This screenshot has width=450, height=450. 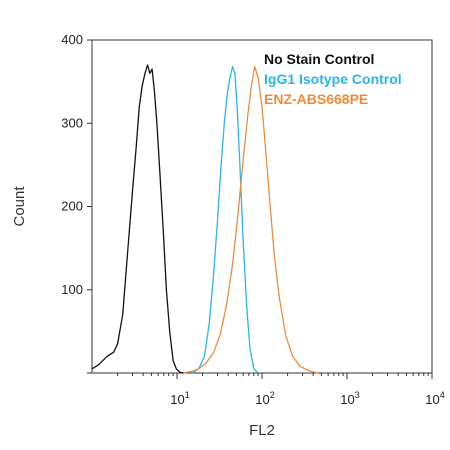 I want to click on y-axis-title: Count, so click(x=19, y=206).